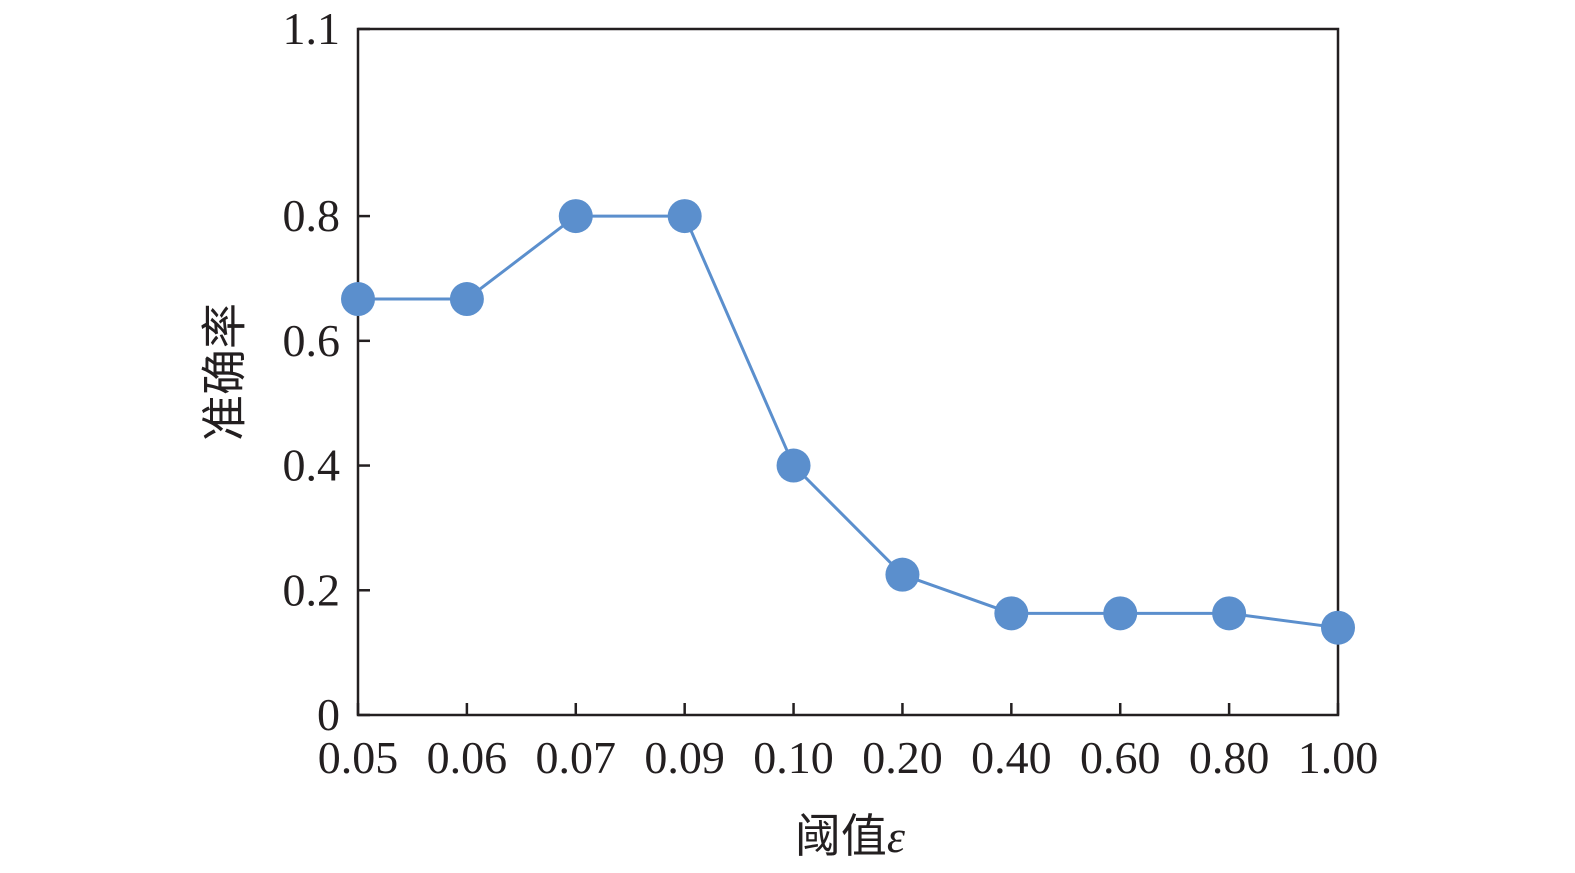 Image resolution: width=1575 pixels, height=873 pixels. I want to click on x-axis-title: 阈值ε, so click(850, 836).